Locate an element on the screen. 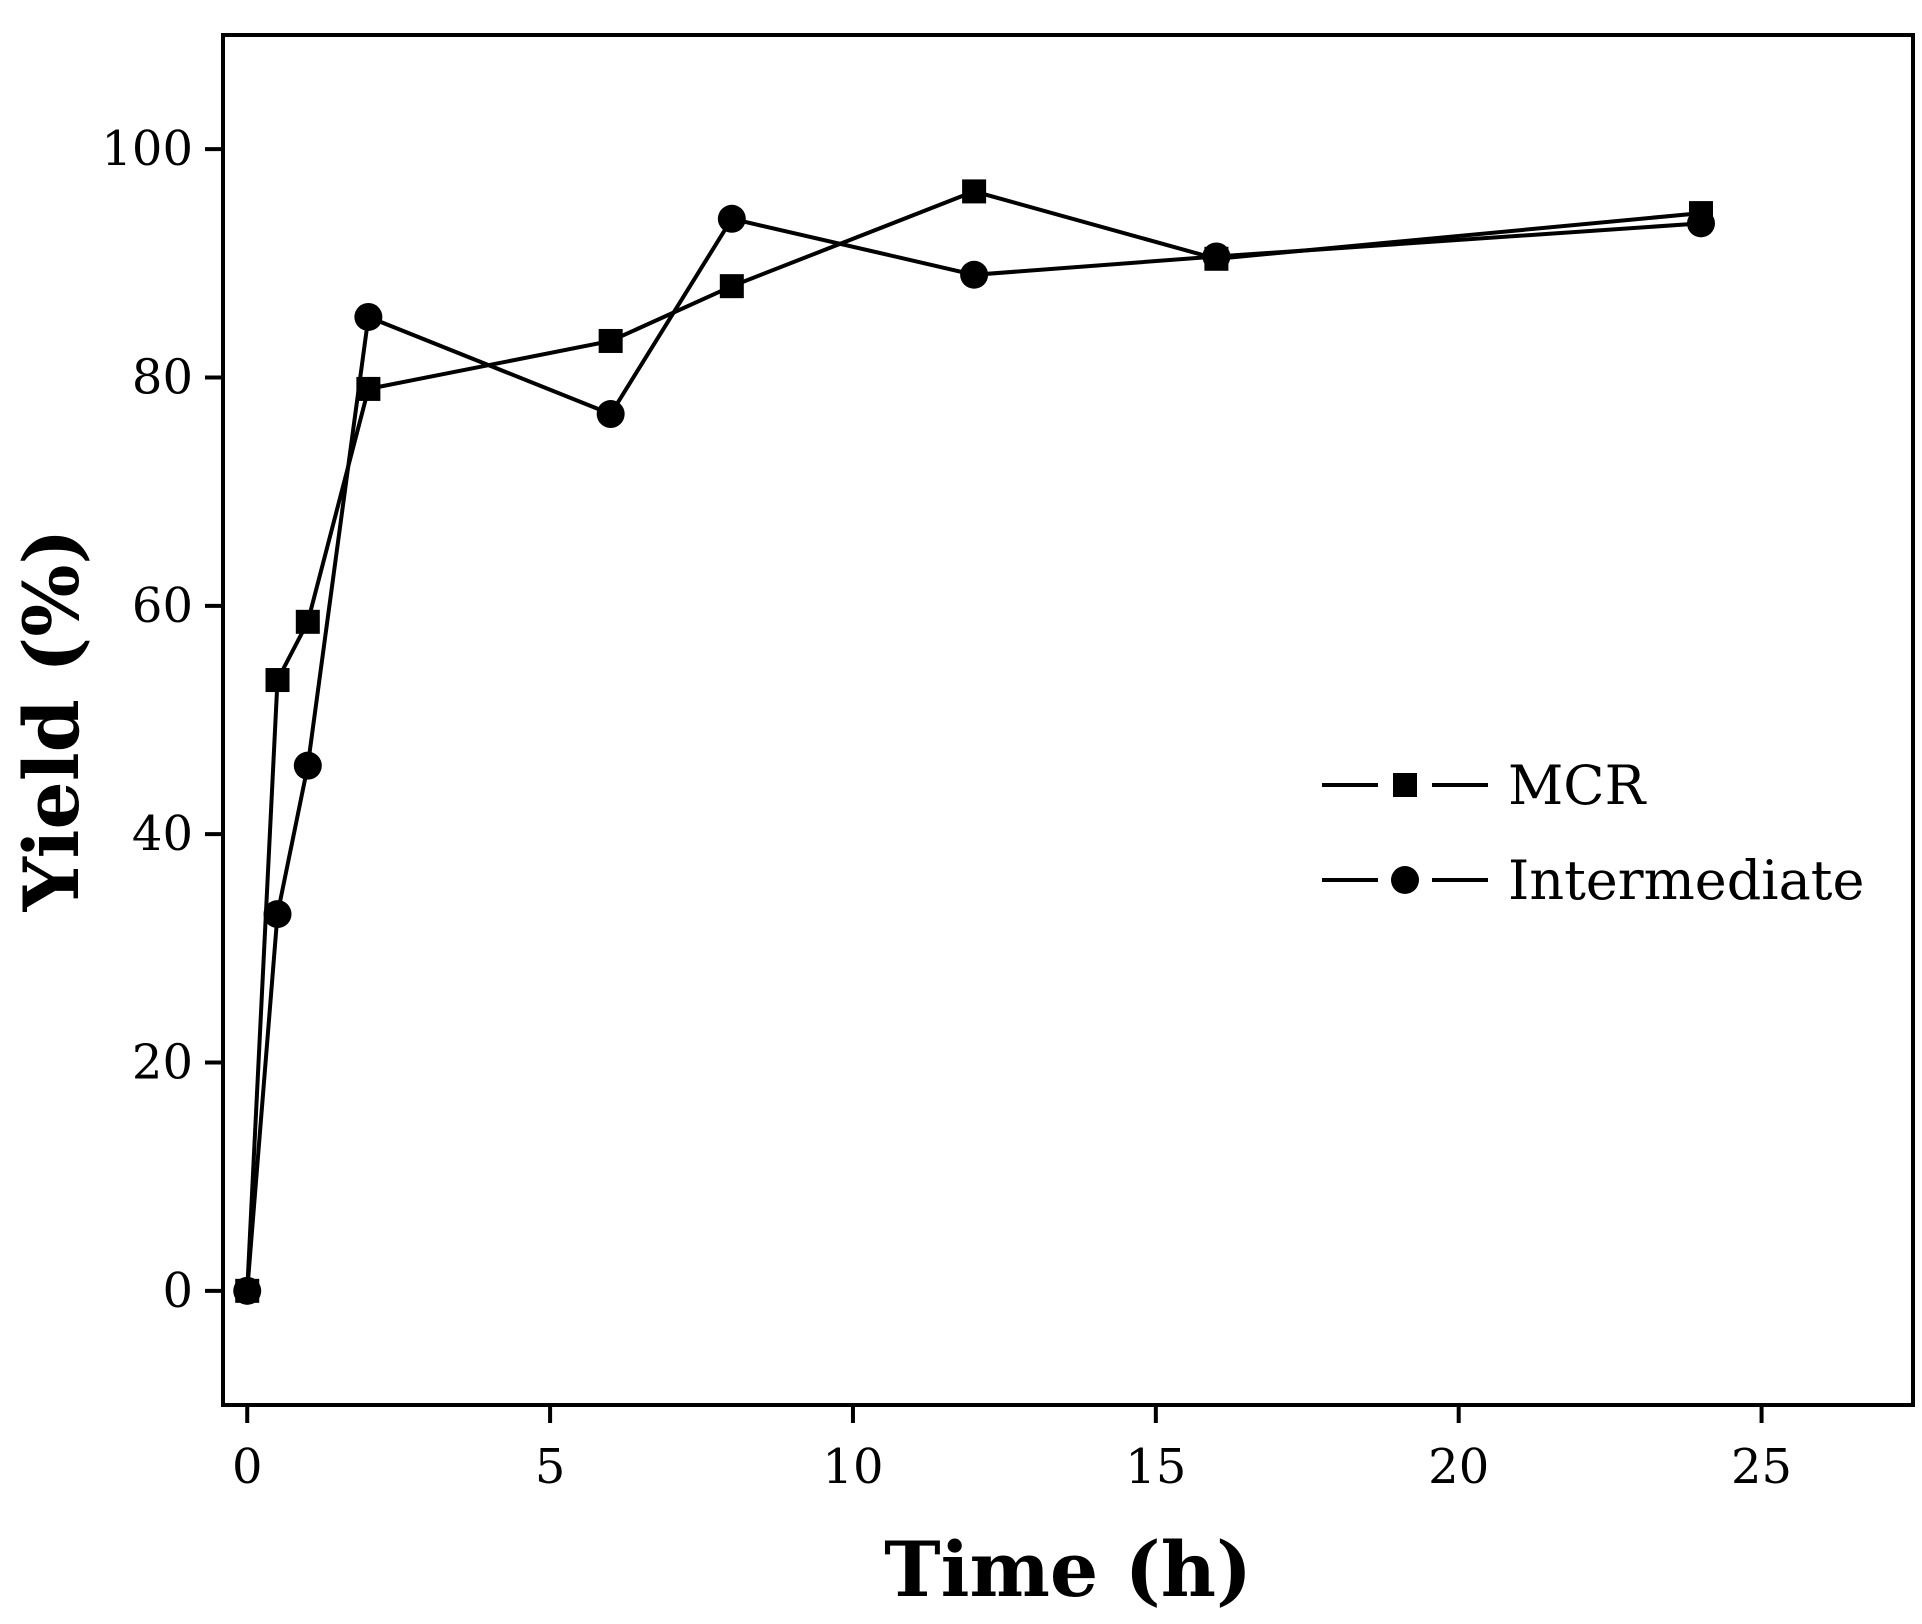  y-tick-label: 100 is located at coordinates (147, 149).